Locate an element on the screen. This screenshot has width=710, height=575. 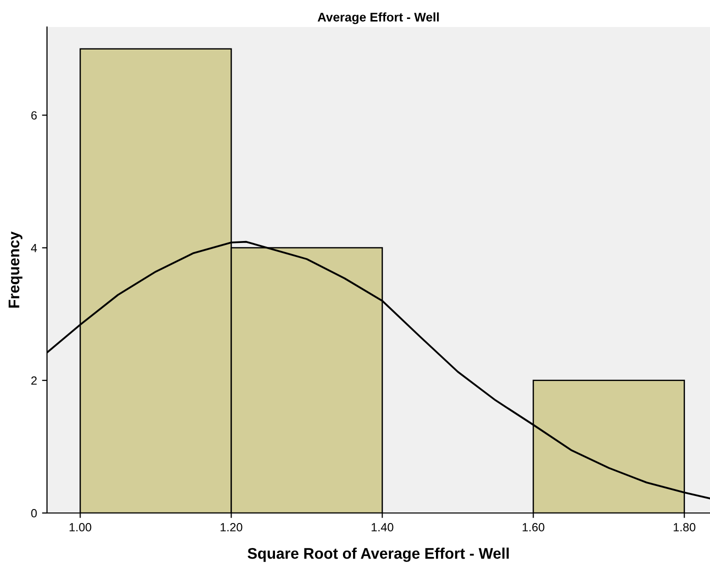
y-tick-label: 0 is located at coordinates (34, 513).